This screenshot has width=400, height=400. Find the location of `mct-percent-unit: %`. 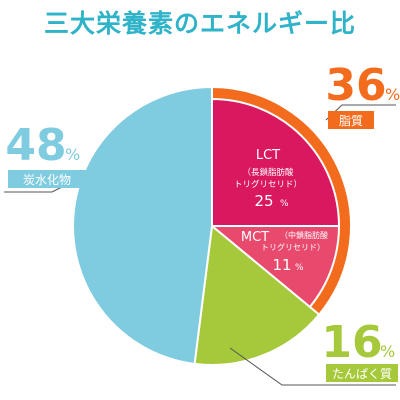

mct-percent-unit: % is located at coordinates (299, 268).